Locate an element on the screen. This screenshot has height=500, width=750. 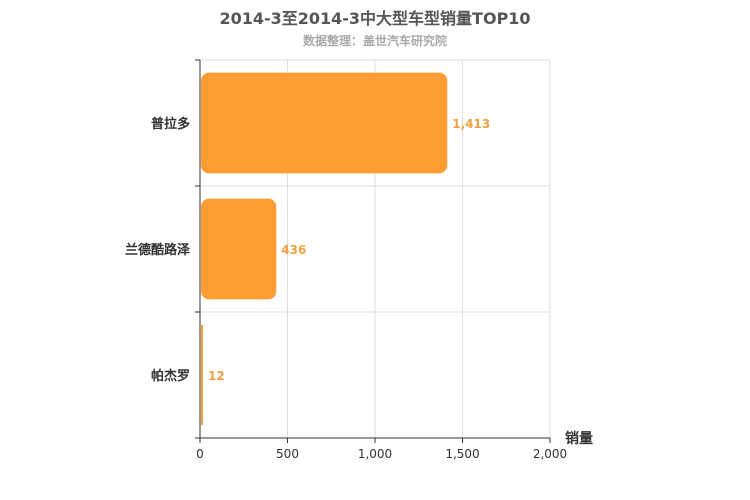
value-label: 436 is located at coordinates (293, 250).